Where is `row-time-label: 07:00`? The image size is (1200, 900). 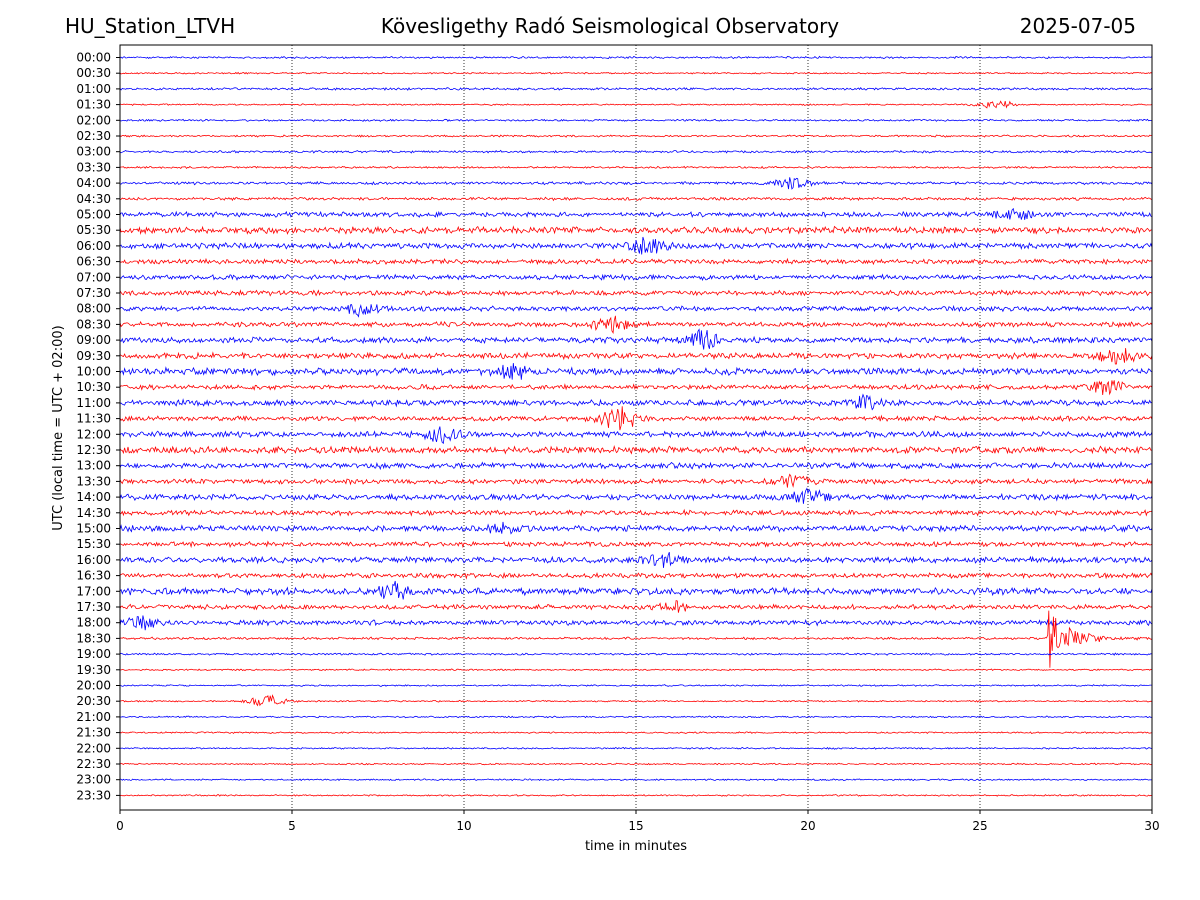
row-time-label: 07:00 is located at coordinates (93, 277).